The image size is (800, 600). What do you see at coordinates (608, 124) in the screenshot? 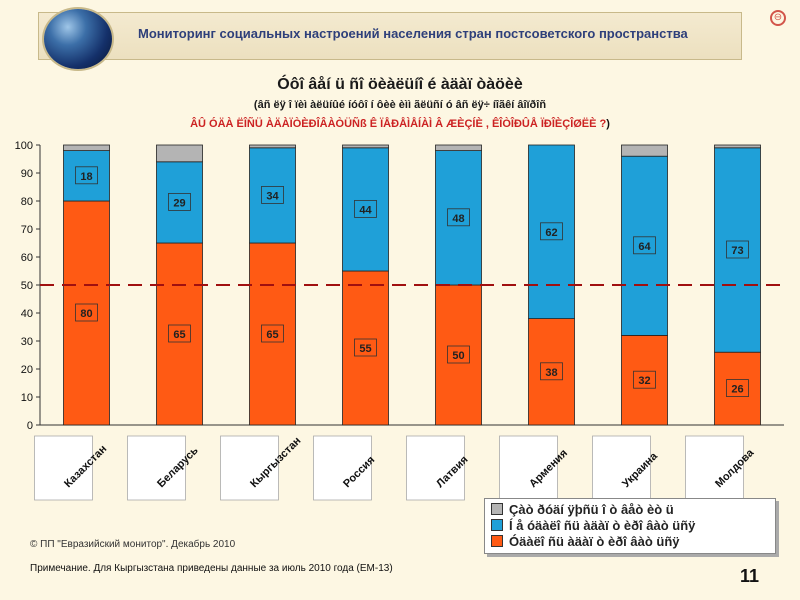
I see `chart-question-paren: )` at bounding box center [608, 124].